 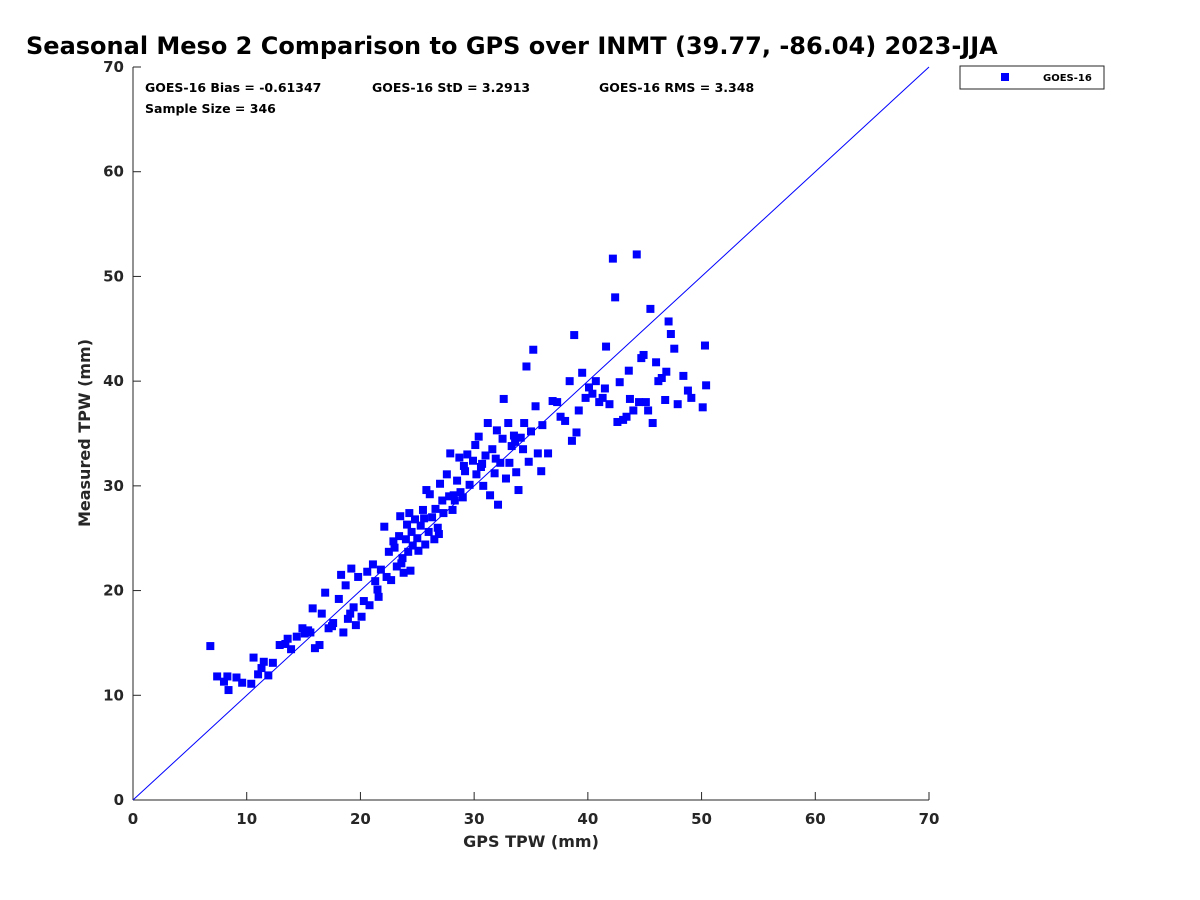 What do you see at coordinates (113, 486) in the screenshot?
I see `y-tick-label: 30` at bounding box center [113, 486].